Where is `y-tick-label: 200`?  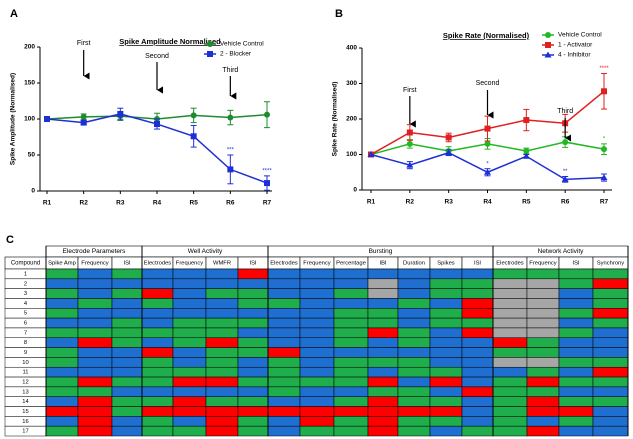
y-tick-label: 200 is located at coordinates (29, 47).